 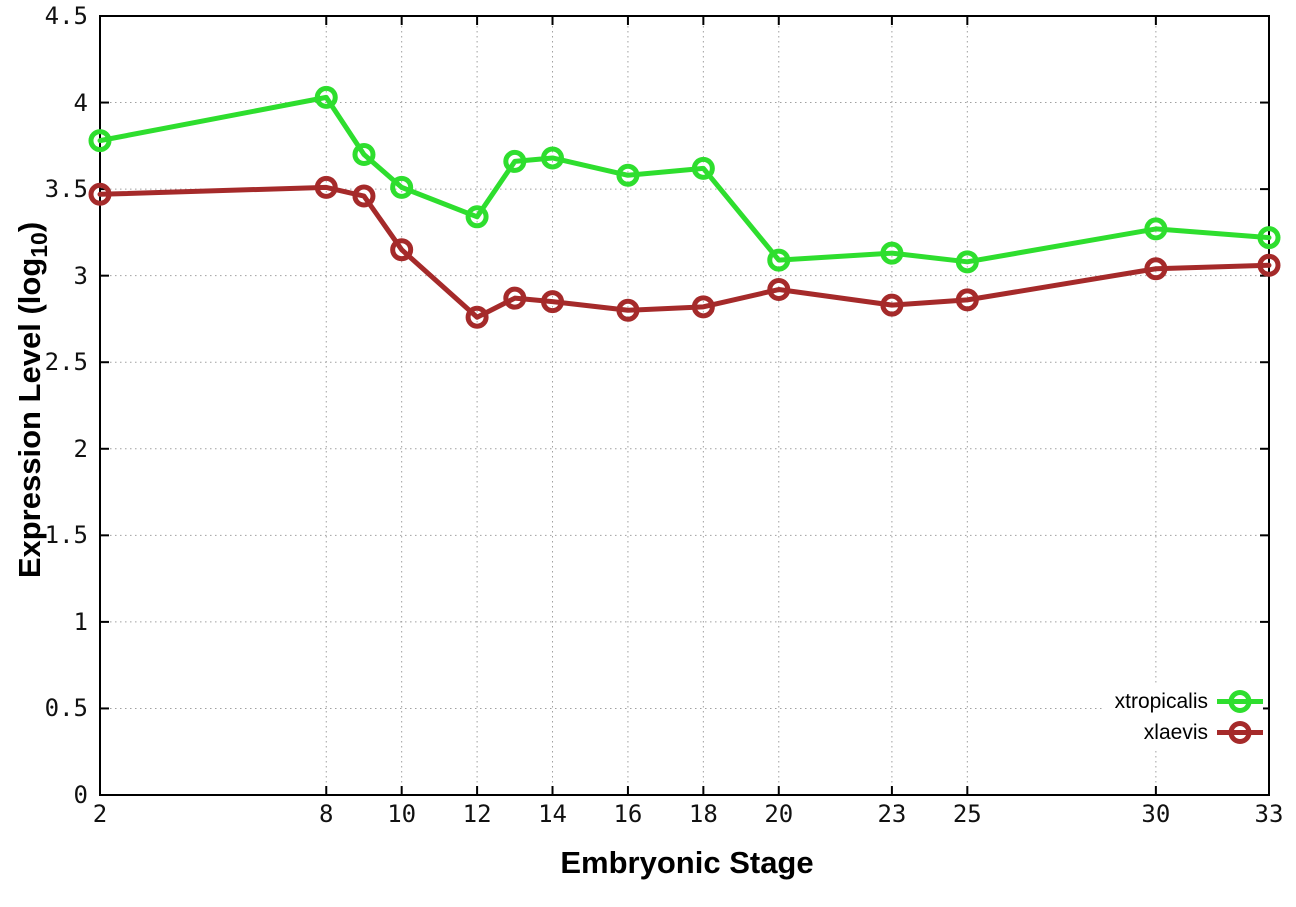 I want to click on y-axis-title-text: Expression Level (log, so click(x=29, y=418).